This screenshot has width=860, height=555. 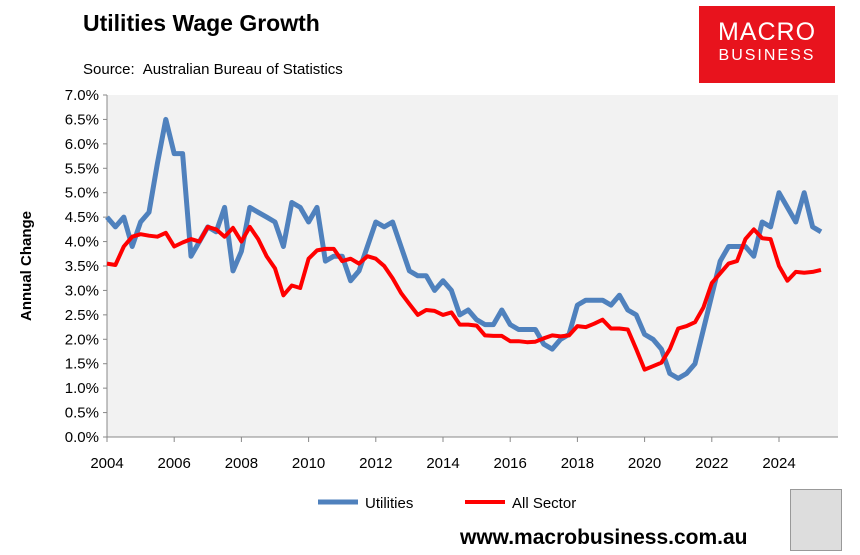 I want to click on y-tick-label: 0.5%, so click(x=82, y=413).